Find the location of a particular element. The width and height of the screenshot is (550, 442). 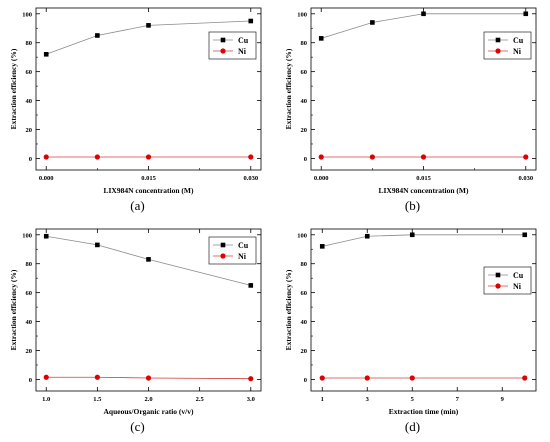

x-tick-label: 5 is located at coordinates (413, 399).